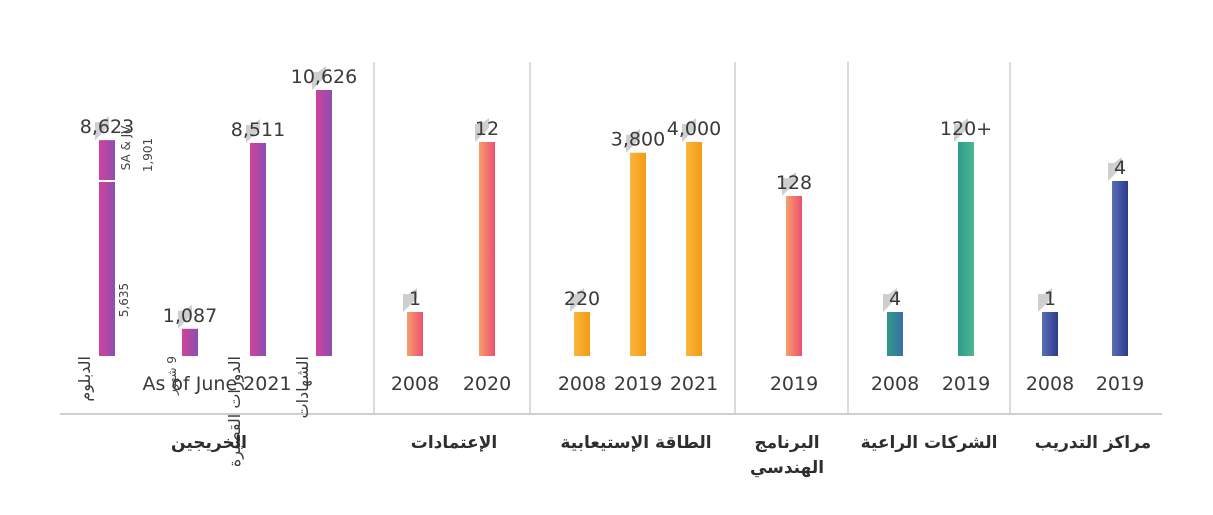 Image resolution: width=1213 pixels, height=515 pixels. I want to click on bar-2-2-tab, so click(689, 130).